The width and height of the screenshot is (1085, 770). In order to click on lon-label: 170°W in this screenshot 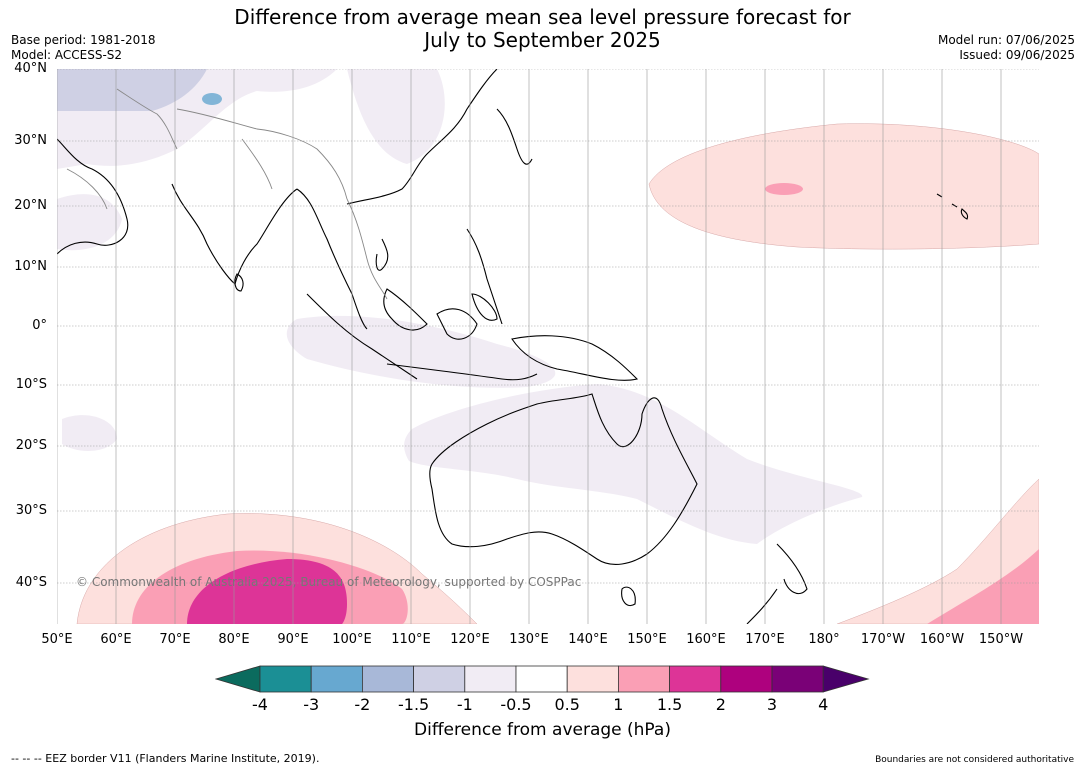, I will do `click(883, 639)`.